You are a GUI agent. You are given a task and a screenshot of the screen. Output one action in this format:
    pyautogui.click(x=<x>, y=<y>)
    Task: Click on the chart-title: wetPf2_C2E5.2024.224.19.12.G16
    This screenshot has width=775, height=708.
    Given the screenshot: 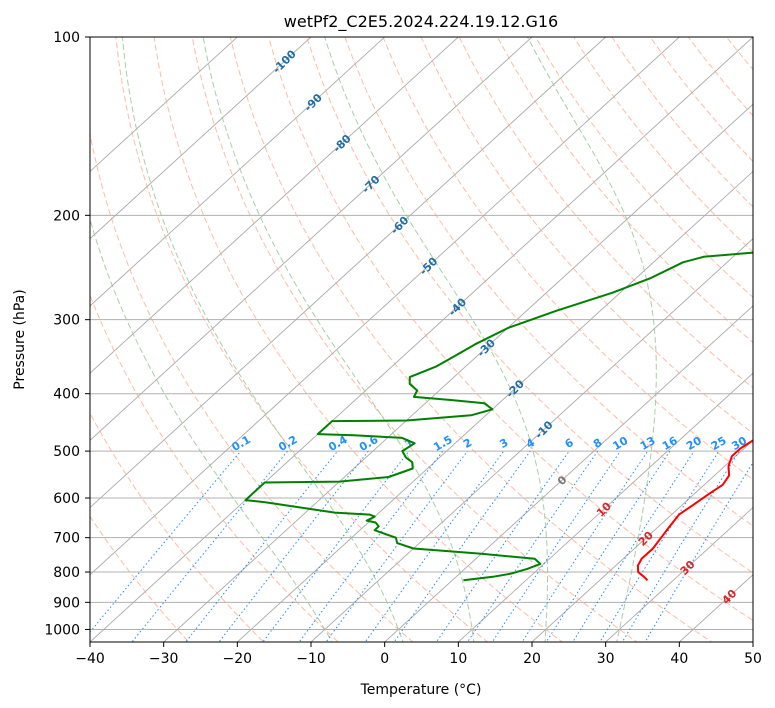 What is the action you would take?
    pyautogui.click(x=421, y=22)
    